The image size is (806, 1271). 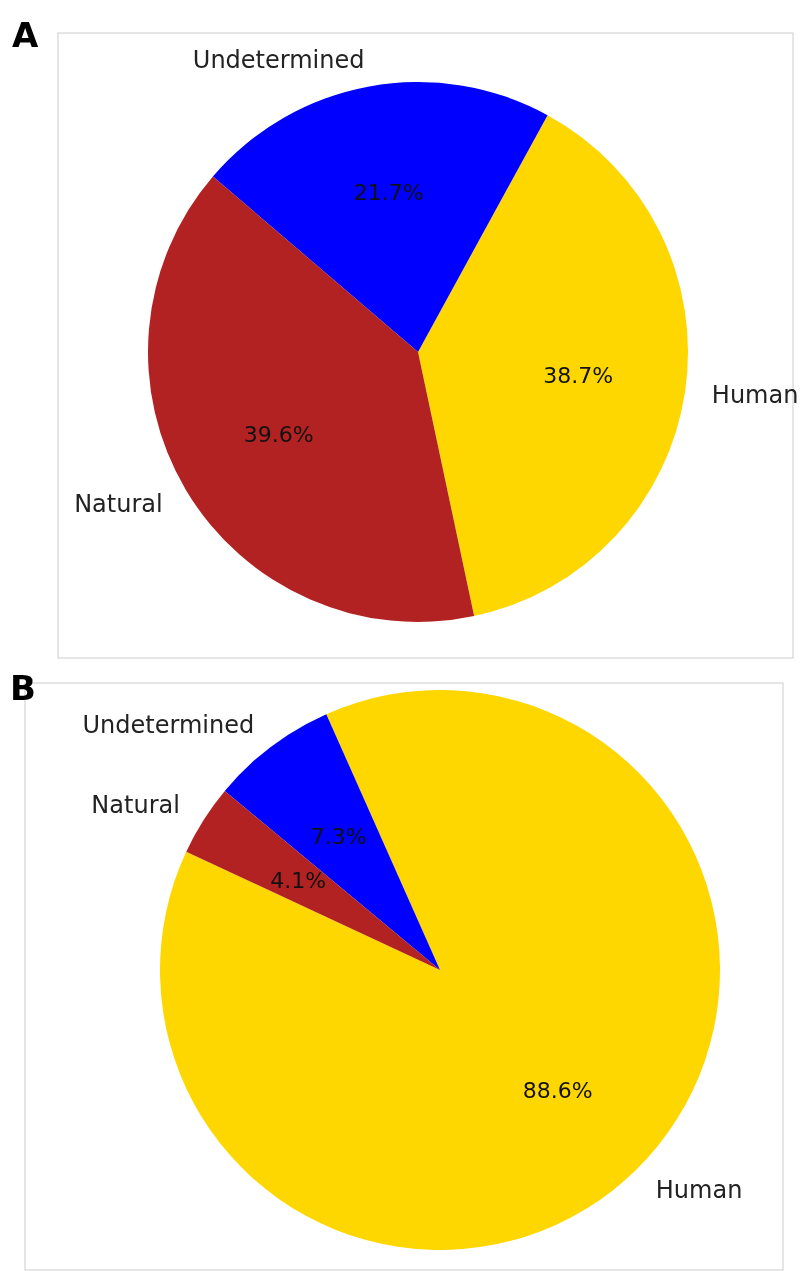 What do you see at coordinates (578, 376) in the screenshot?
I see `data-label: 38.7%` at bounding box center [578, 376].